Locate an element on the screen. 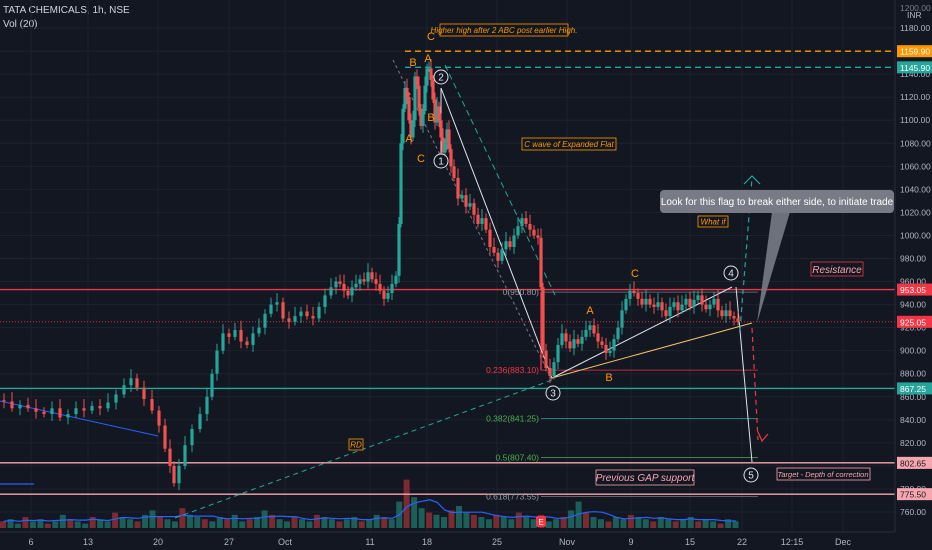  time-tick-label: 25 is located at coordinates (497, 542).